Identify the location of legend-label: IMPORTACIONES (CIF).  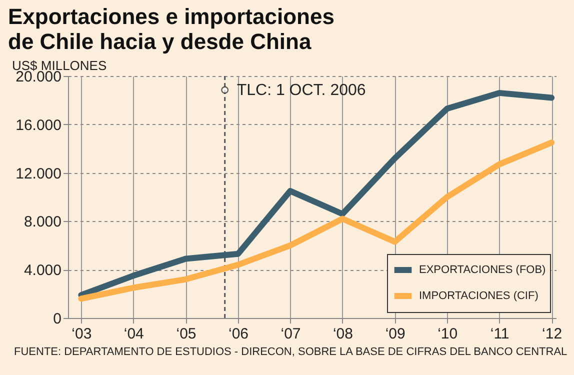
(478, 296).